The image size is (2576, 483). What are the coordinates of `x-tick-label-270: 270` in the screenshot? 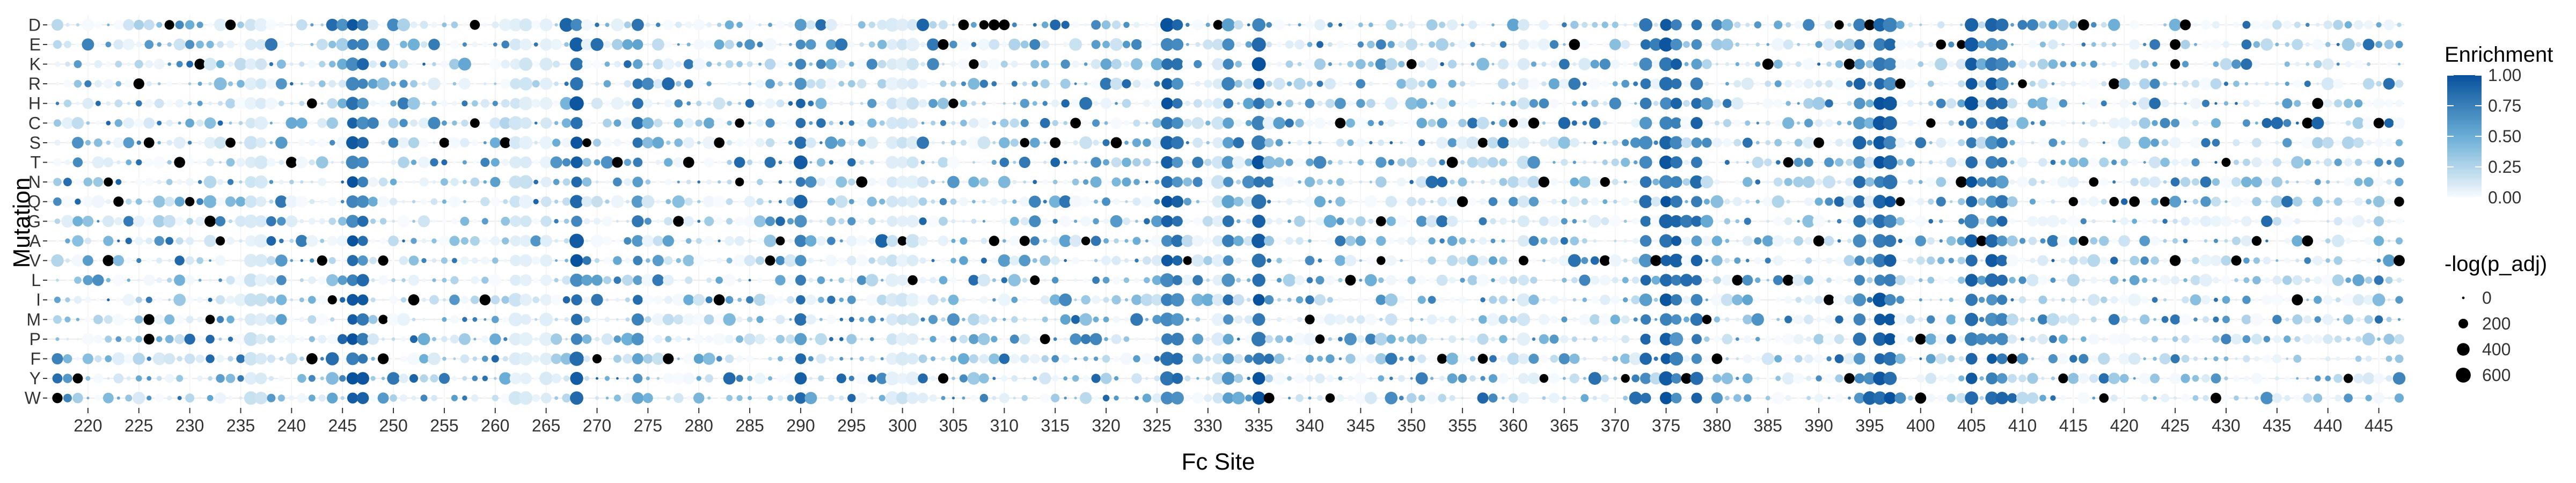 It's located at (597, 425).